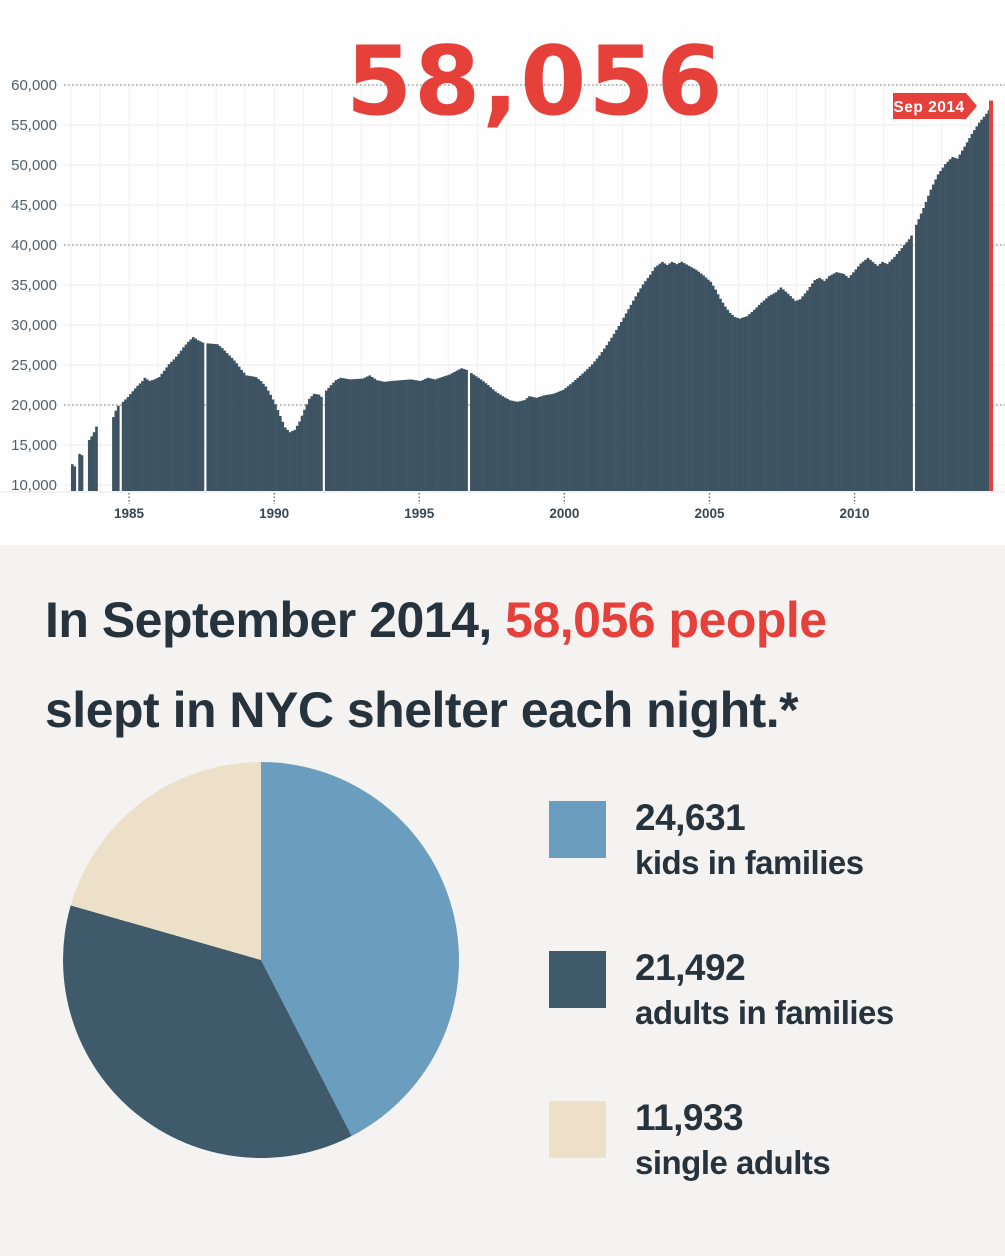 This screenshot has height=1256, width=1005. I want to click on headline-prefix: In September 2014,, so click(275, 620).